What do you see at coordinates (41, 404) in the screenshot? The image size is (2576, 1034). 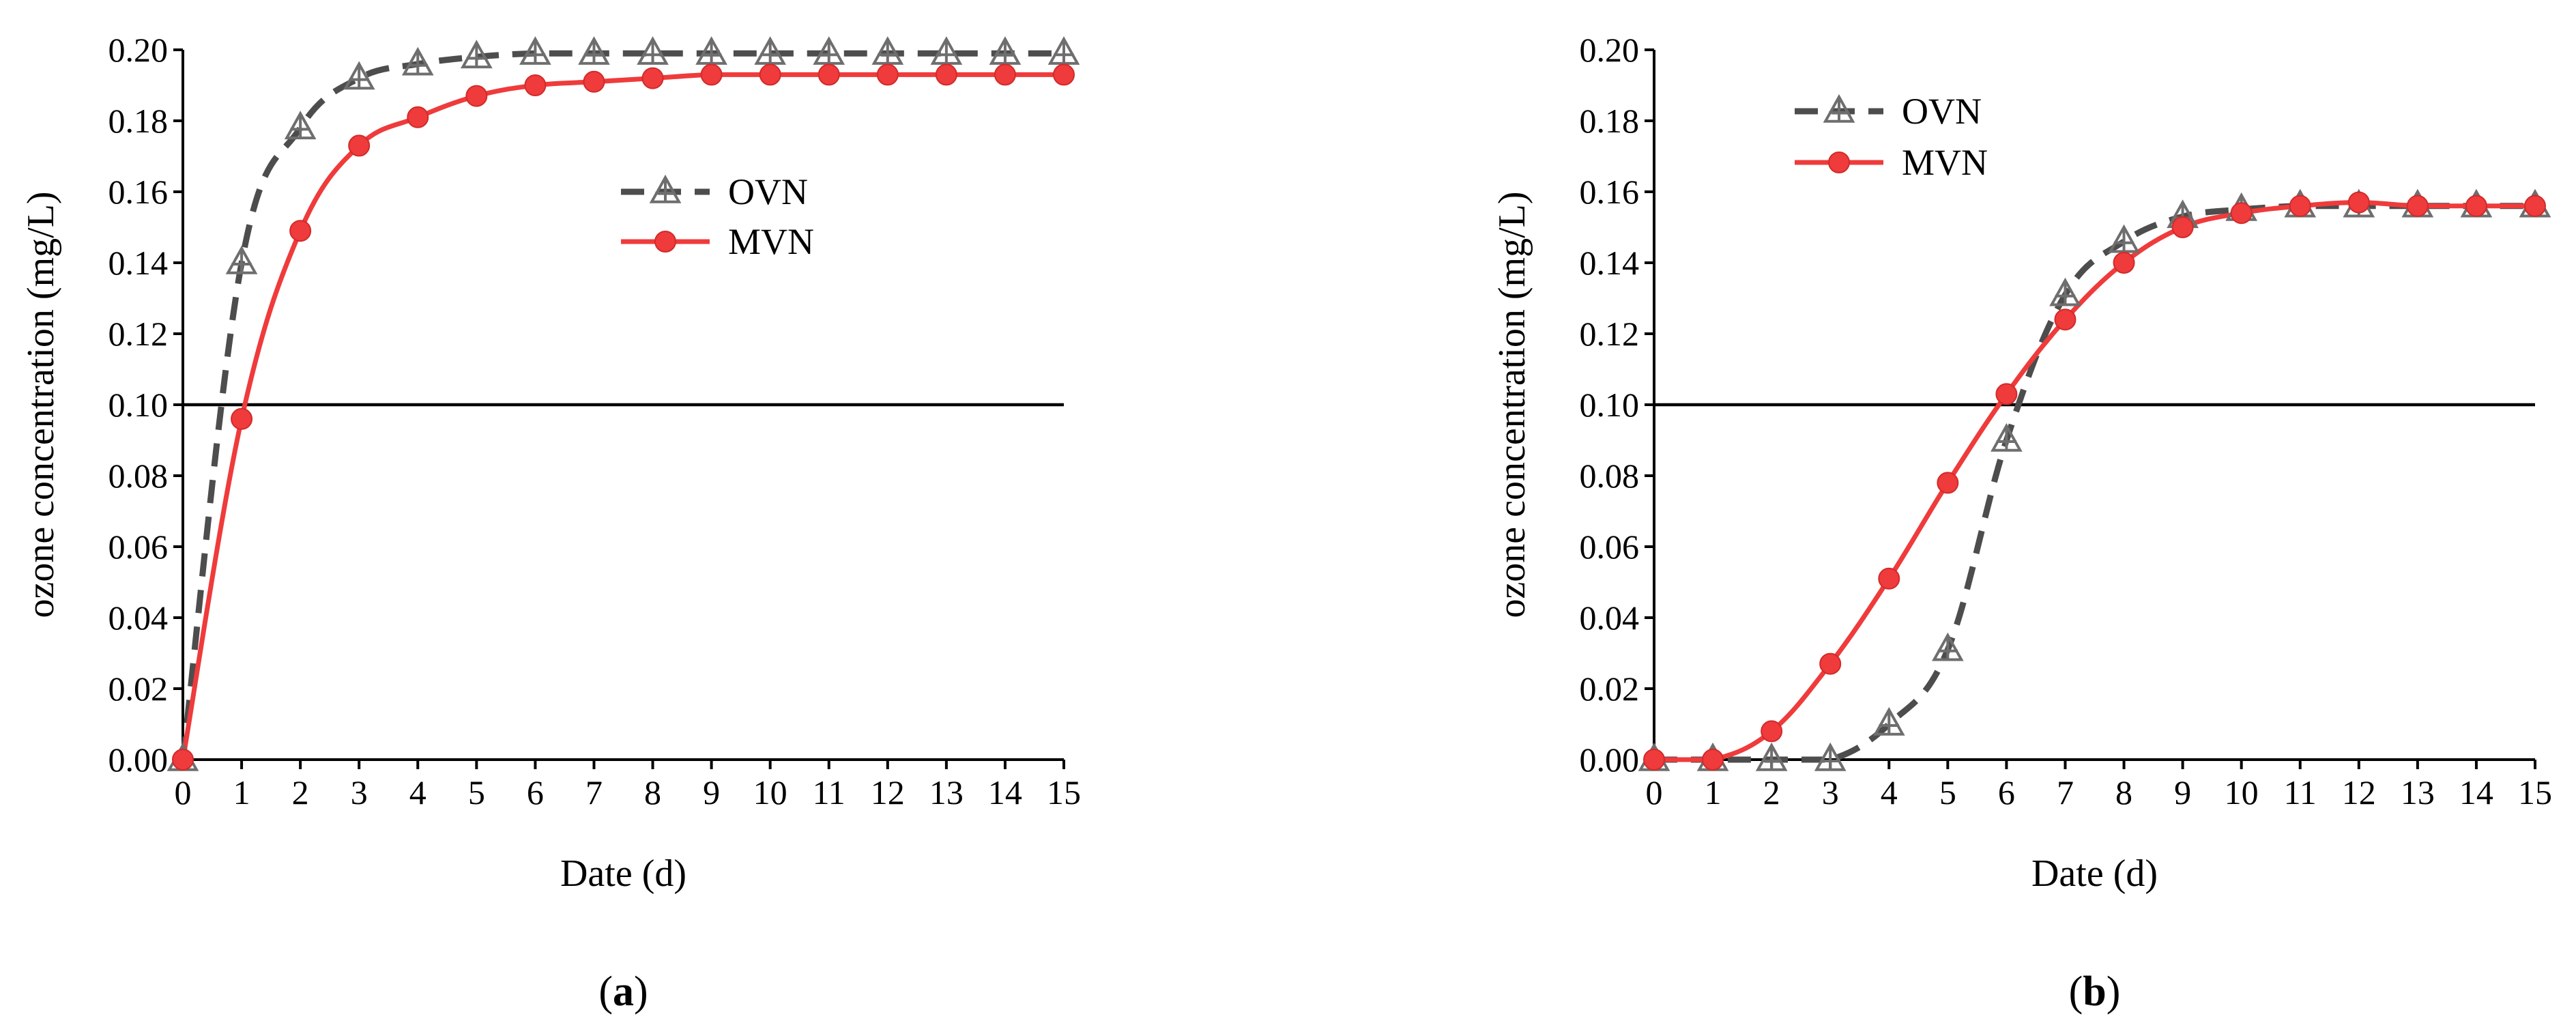 I see `y-axis-title: ozone concentration (mg/L)` at bounding box center [41, 404].